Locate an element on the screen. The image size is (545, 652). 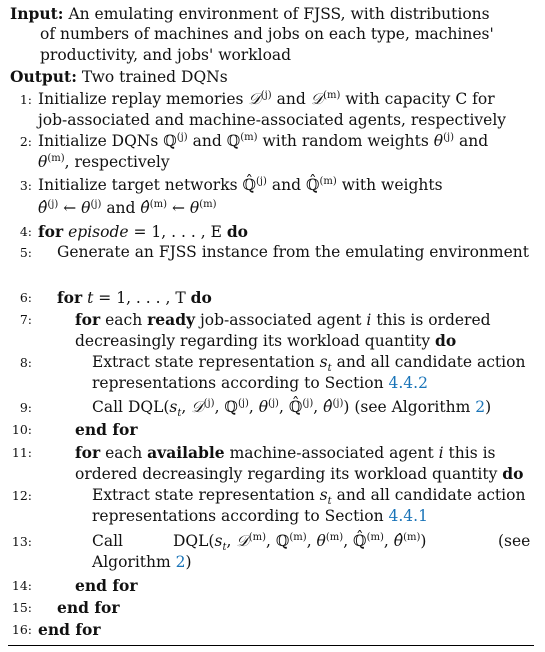
section-link: 4.4.1 is located at coordinates (408, 516).